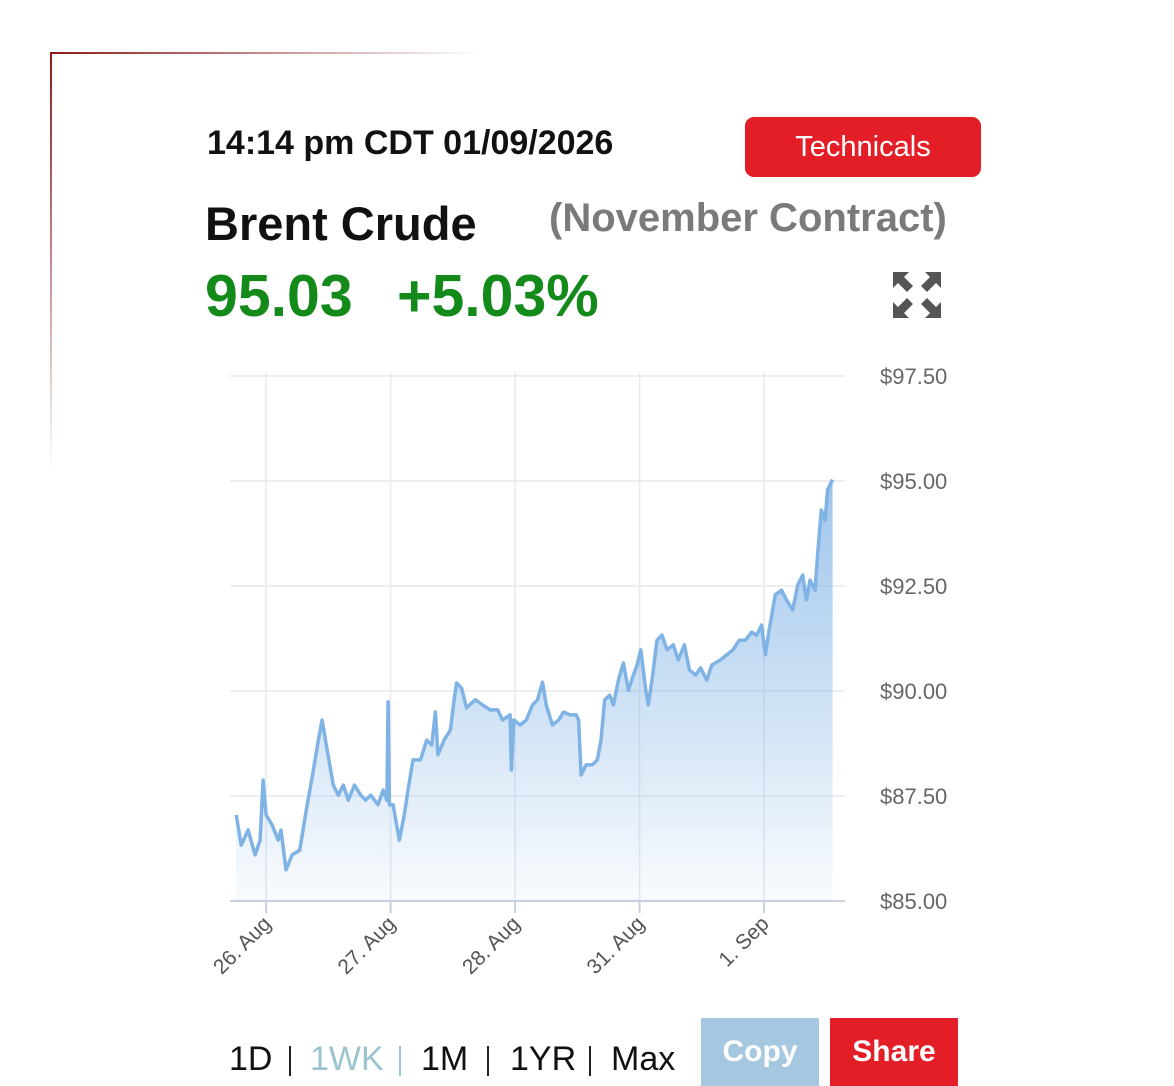  Describe the element at coordinates (347, 1059) in the screenshot. I see `range-1wk: 1WK` at that location.